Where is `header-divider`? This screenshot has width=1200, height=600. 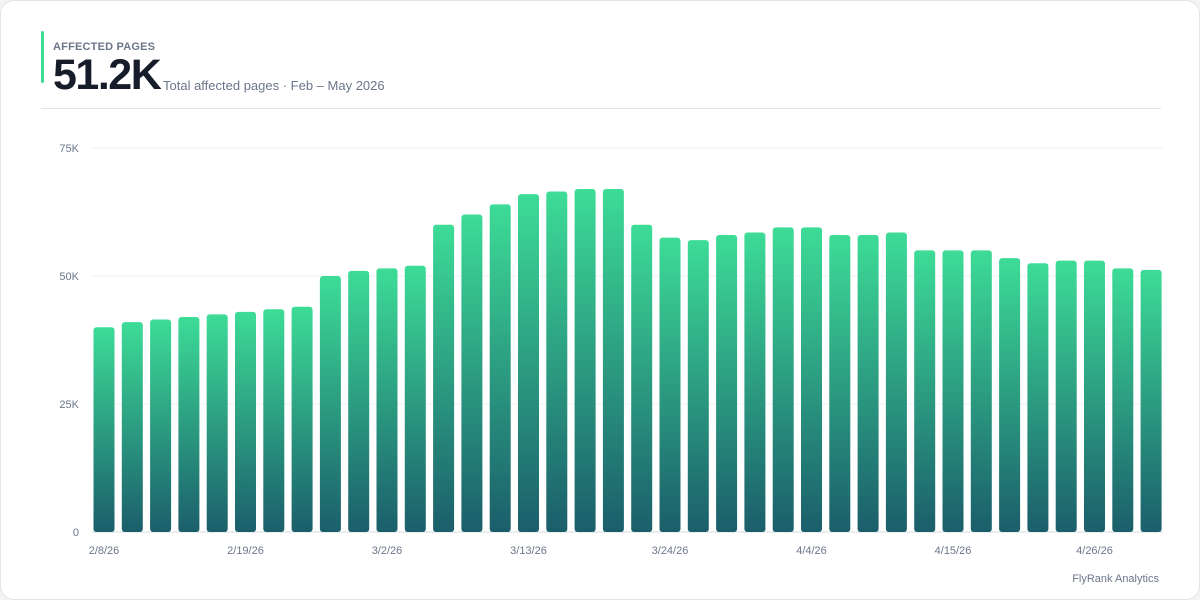 header-divider is located at coordinates (601, 108).